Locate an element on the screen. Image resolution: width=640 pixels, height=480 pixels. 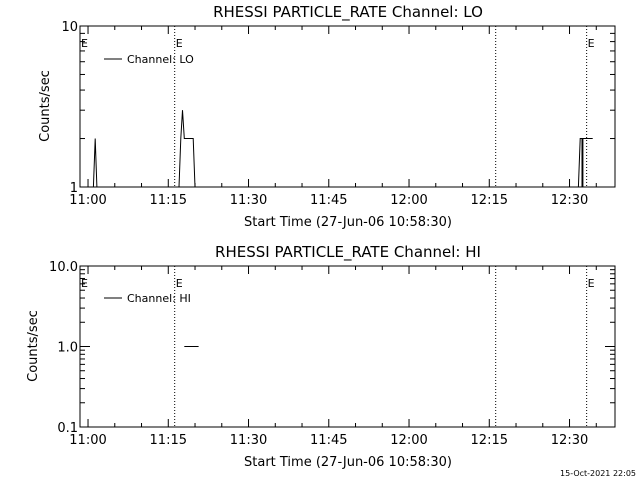
lo-series is located at coordinates (342, 149).